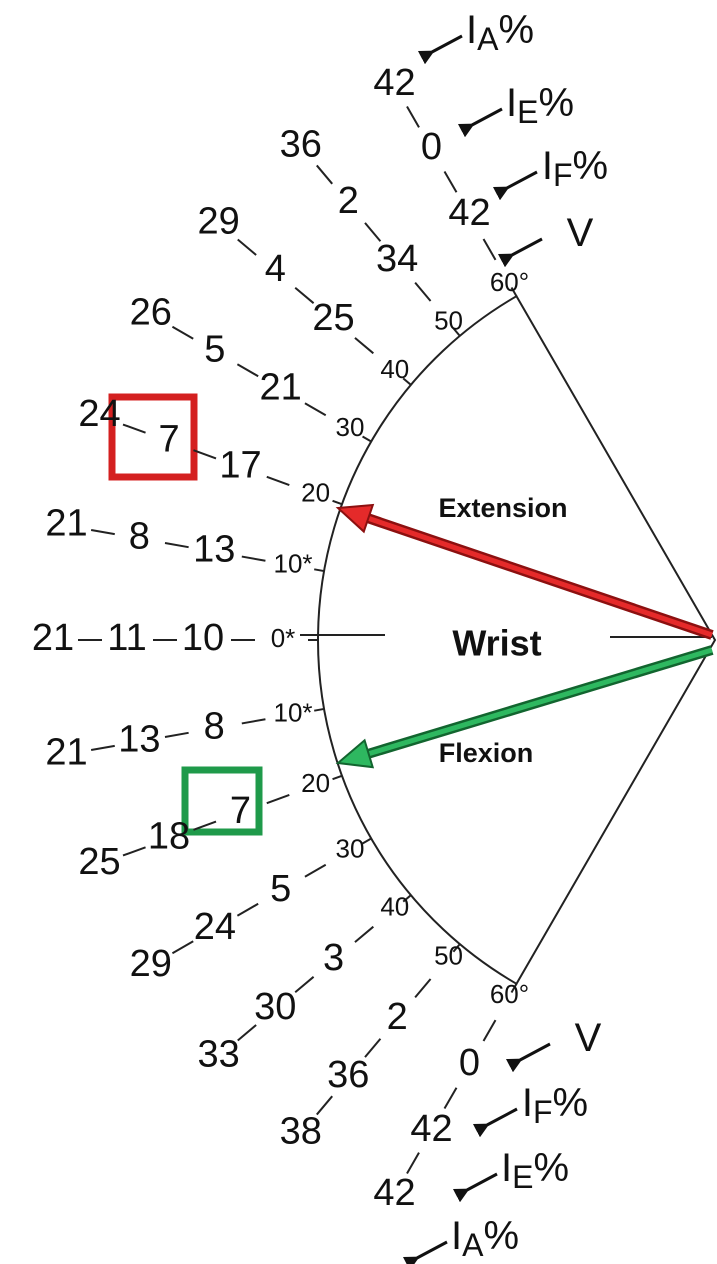  What do you see at coordinates (203, 638) in the screenshot?
I see `value-label: 10` at bounding box center [203, 638].